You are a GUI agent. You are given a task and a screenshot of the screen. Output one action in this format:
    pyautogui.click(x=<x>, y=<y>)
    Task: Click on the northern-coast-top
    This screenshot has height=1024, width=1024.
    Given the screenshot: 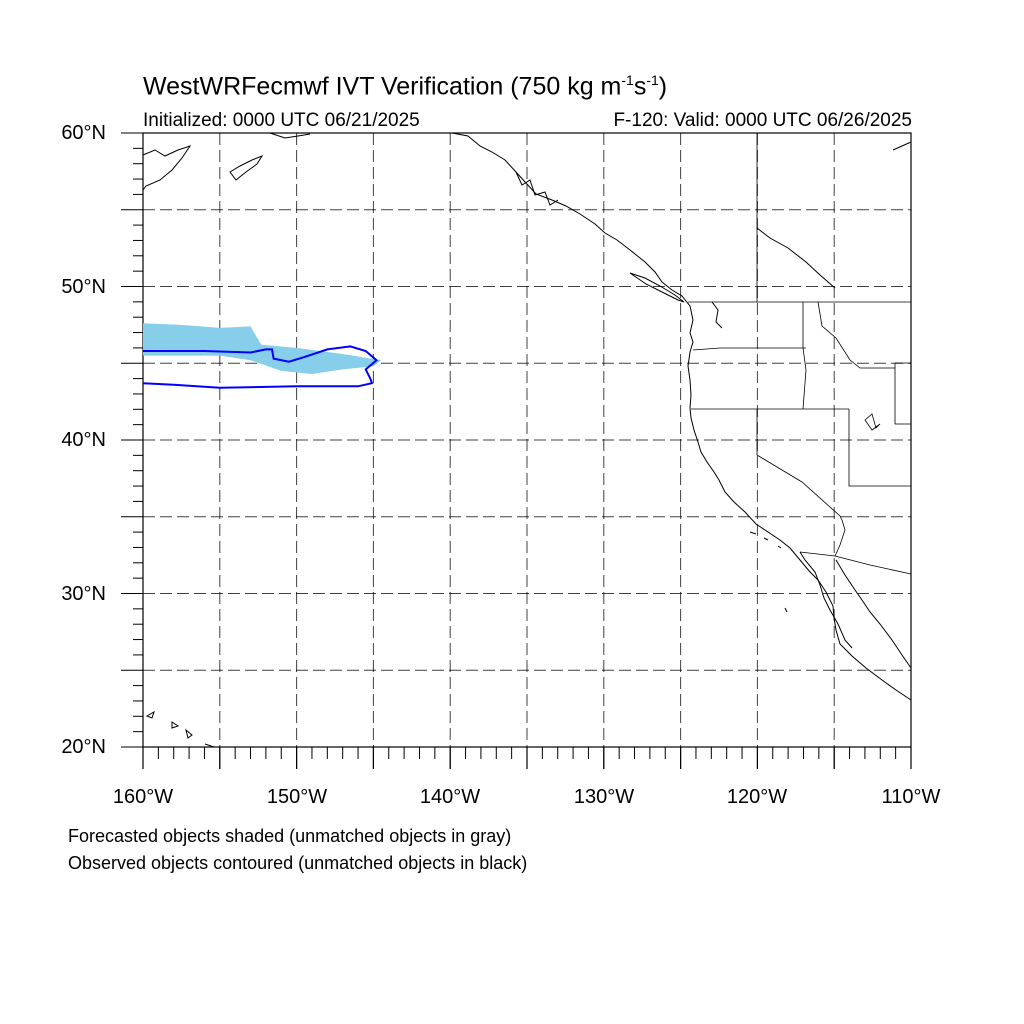 What is the action you would take?
    pyautogui.click(x=290, y=135)
    